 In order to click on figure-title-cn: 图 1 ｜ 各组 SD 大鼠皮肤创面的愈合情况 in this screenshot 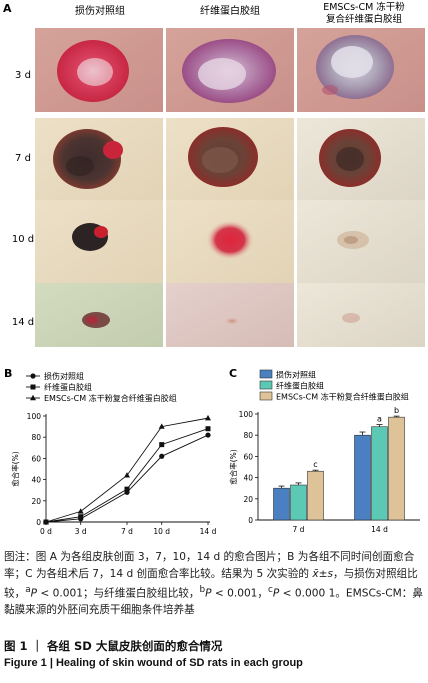, I will do `click(113, 646)`.